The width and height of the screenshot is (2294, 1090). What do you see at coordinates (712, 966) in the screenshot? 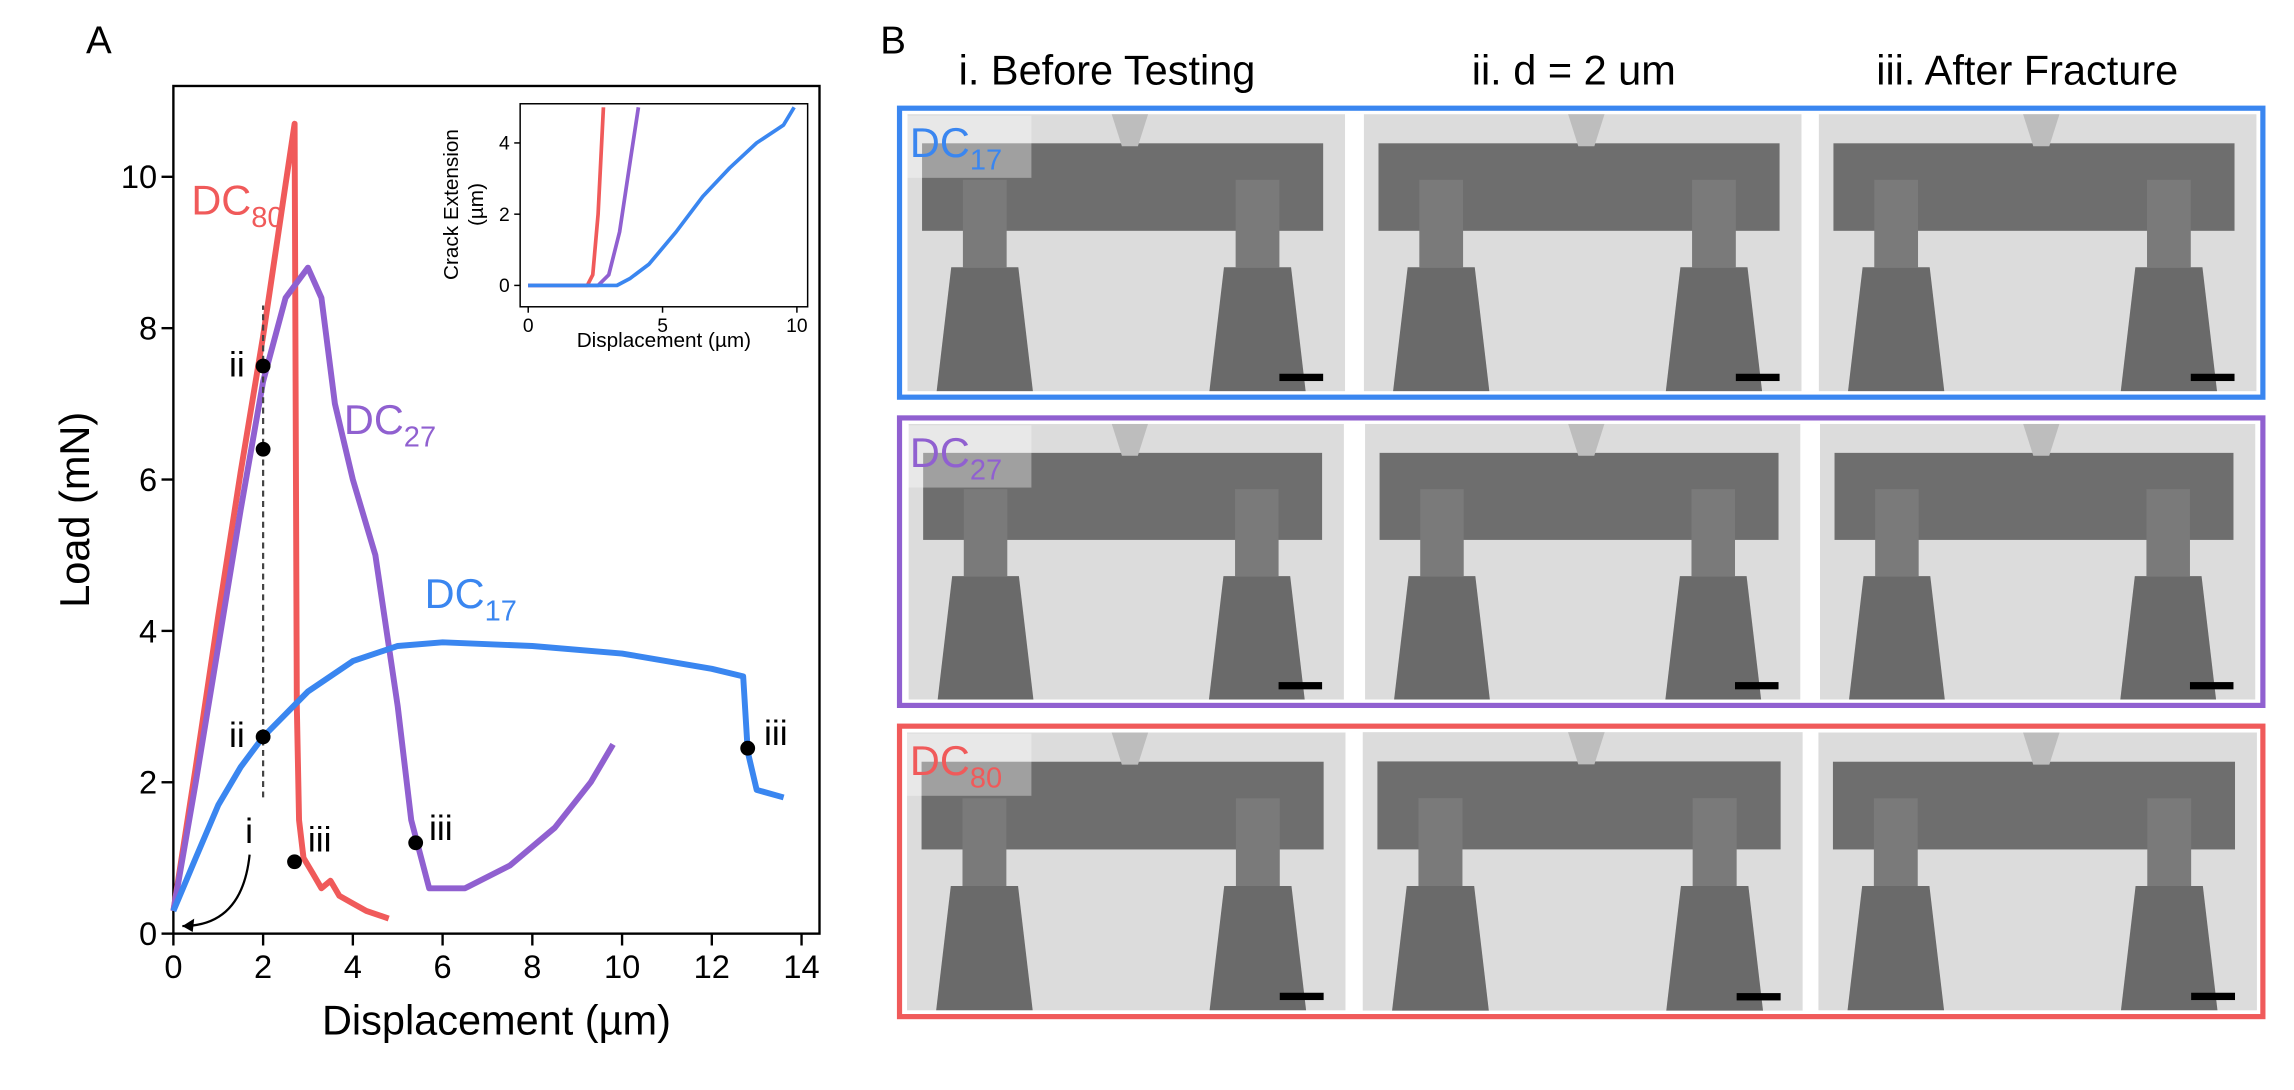
I see `x-tick-label: 12` at bounding box center [712, 966].